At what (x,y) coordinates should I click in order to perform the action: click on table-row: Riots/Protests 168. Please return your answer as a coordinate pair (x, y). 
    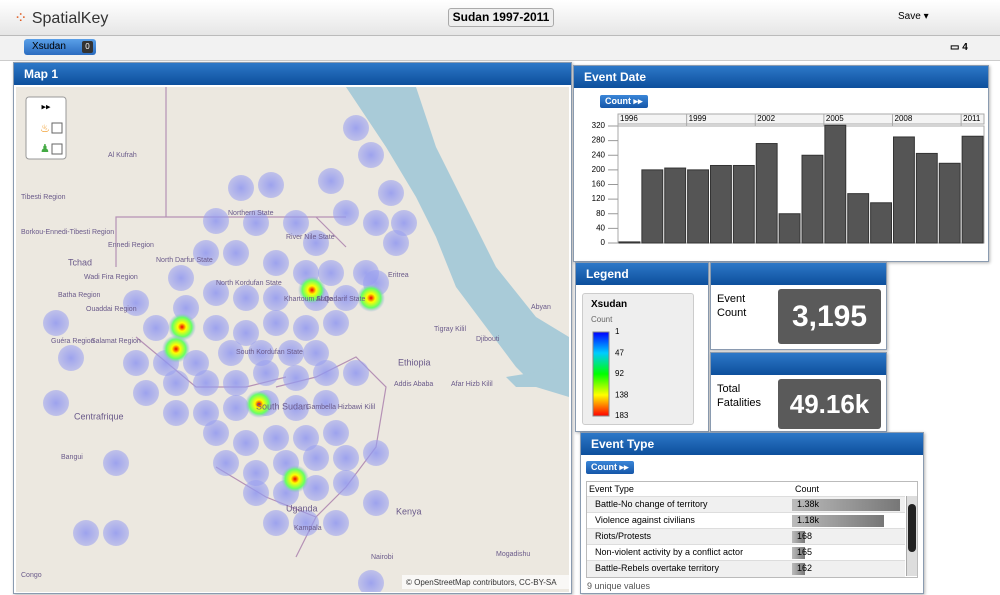
    Looking at the image, I should click on (746, 536).